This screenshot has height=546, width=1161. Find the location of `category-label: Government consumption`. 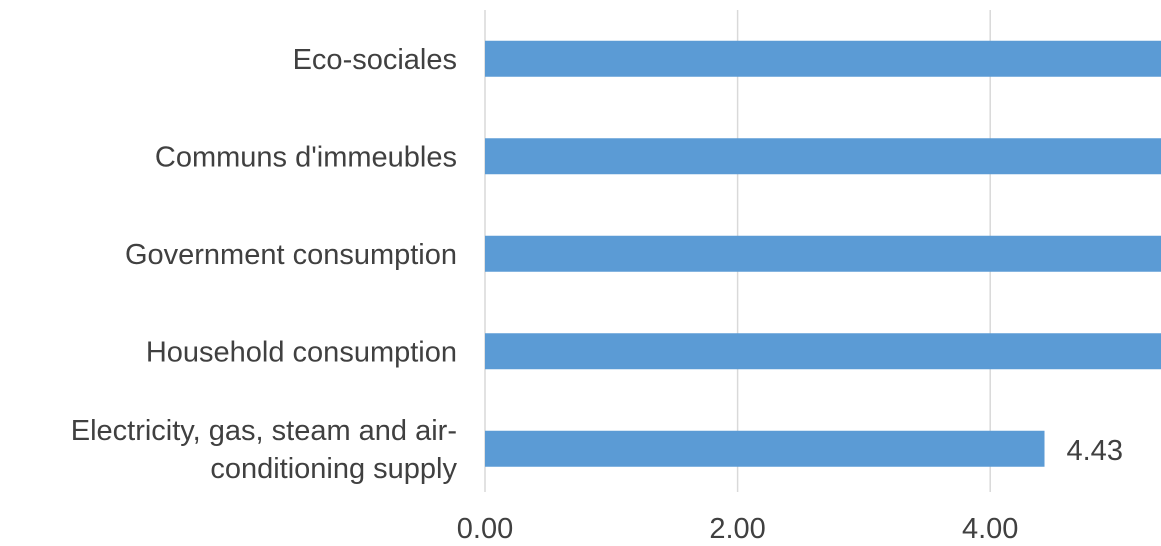

category-label: Government consumption is located at coordinates (291, 255).